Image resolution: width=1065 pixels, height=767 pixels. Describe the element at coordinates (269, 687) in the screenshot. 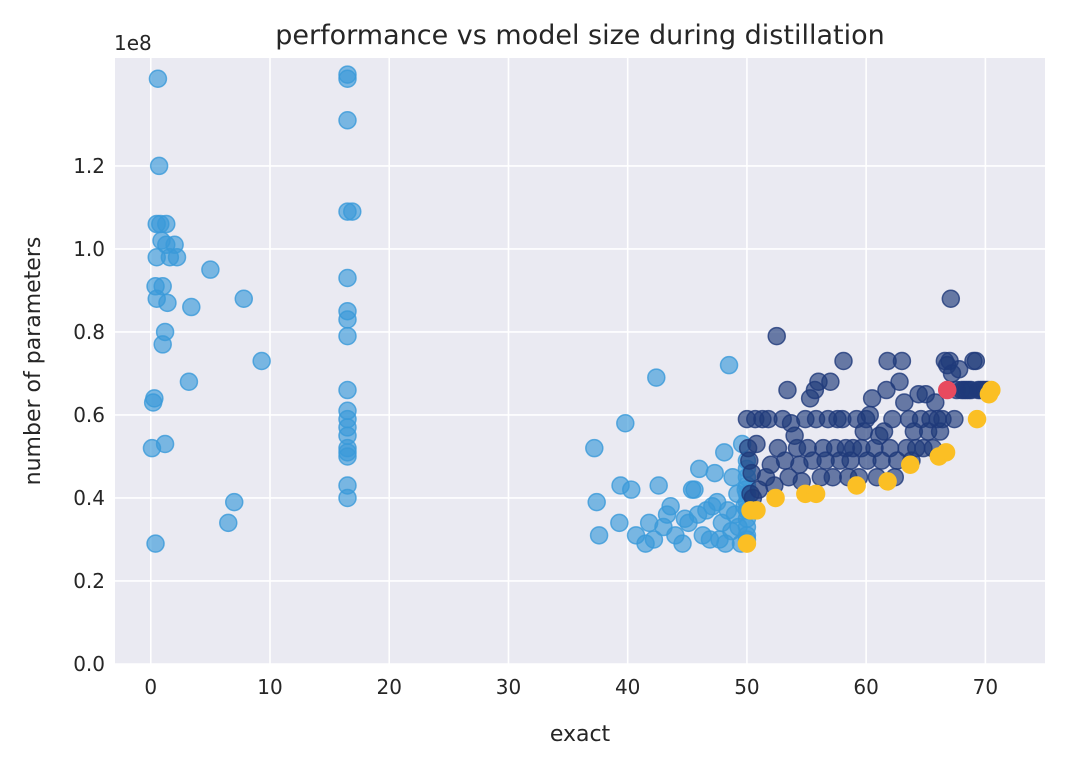

I see `x-tick-label: 10` at that location.